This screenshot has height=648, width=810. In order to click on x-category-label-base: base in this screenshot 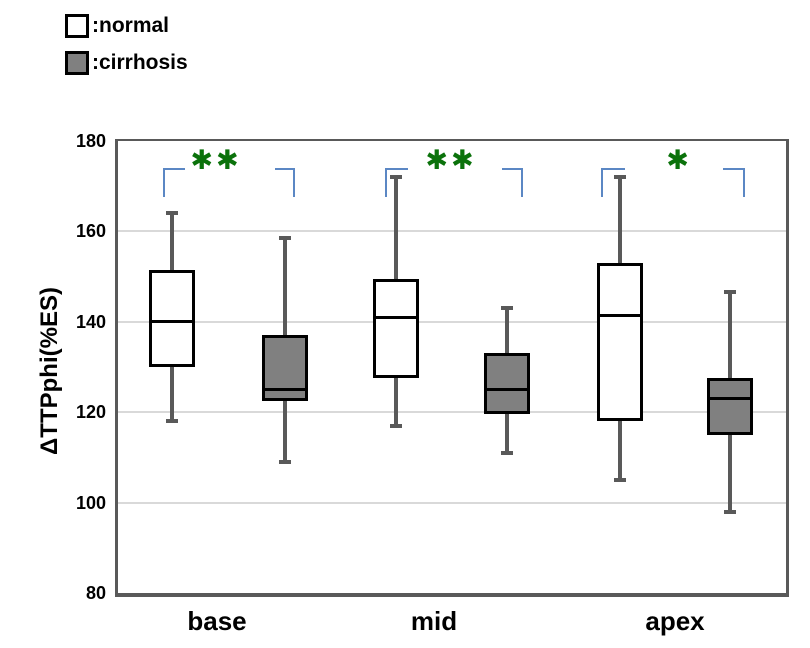, I will do `click(217, 621)`.